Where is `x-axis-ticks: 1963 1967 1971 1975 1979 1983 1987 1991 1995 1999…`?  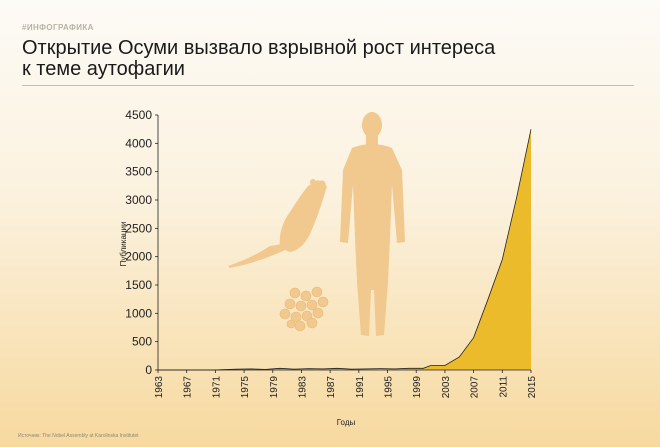
x-axis-ticks: 1963 1967 1971 1975 1979 1983 1987 1991 1995 1999… is located at coordinates (346, 384).